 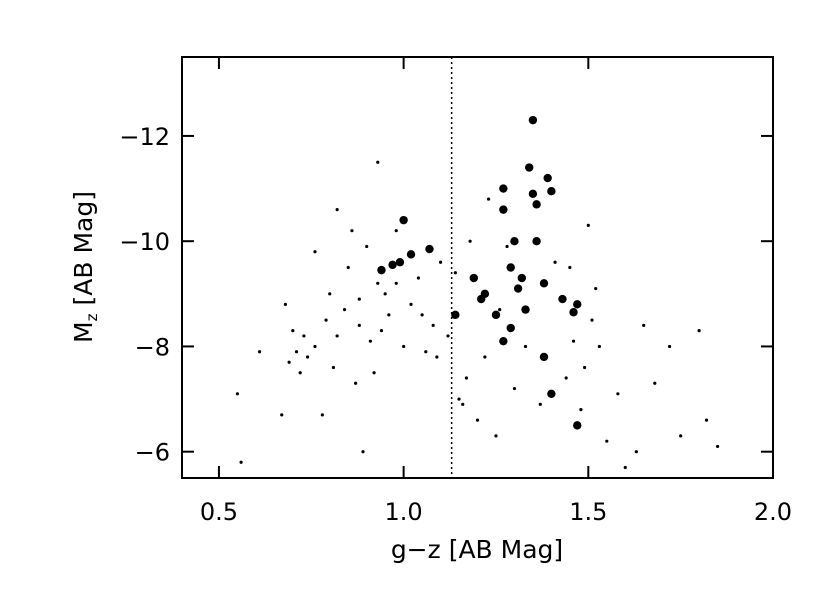 I want to click on y-axis-symbol: M, so click(x=83, y=332).